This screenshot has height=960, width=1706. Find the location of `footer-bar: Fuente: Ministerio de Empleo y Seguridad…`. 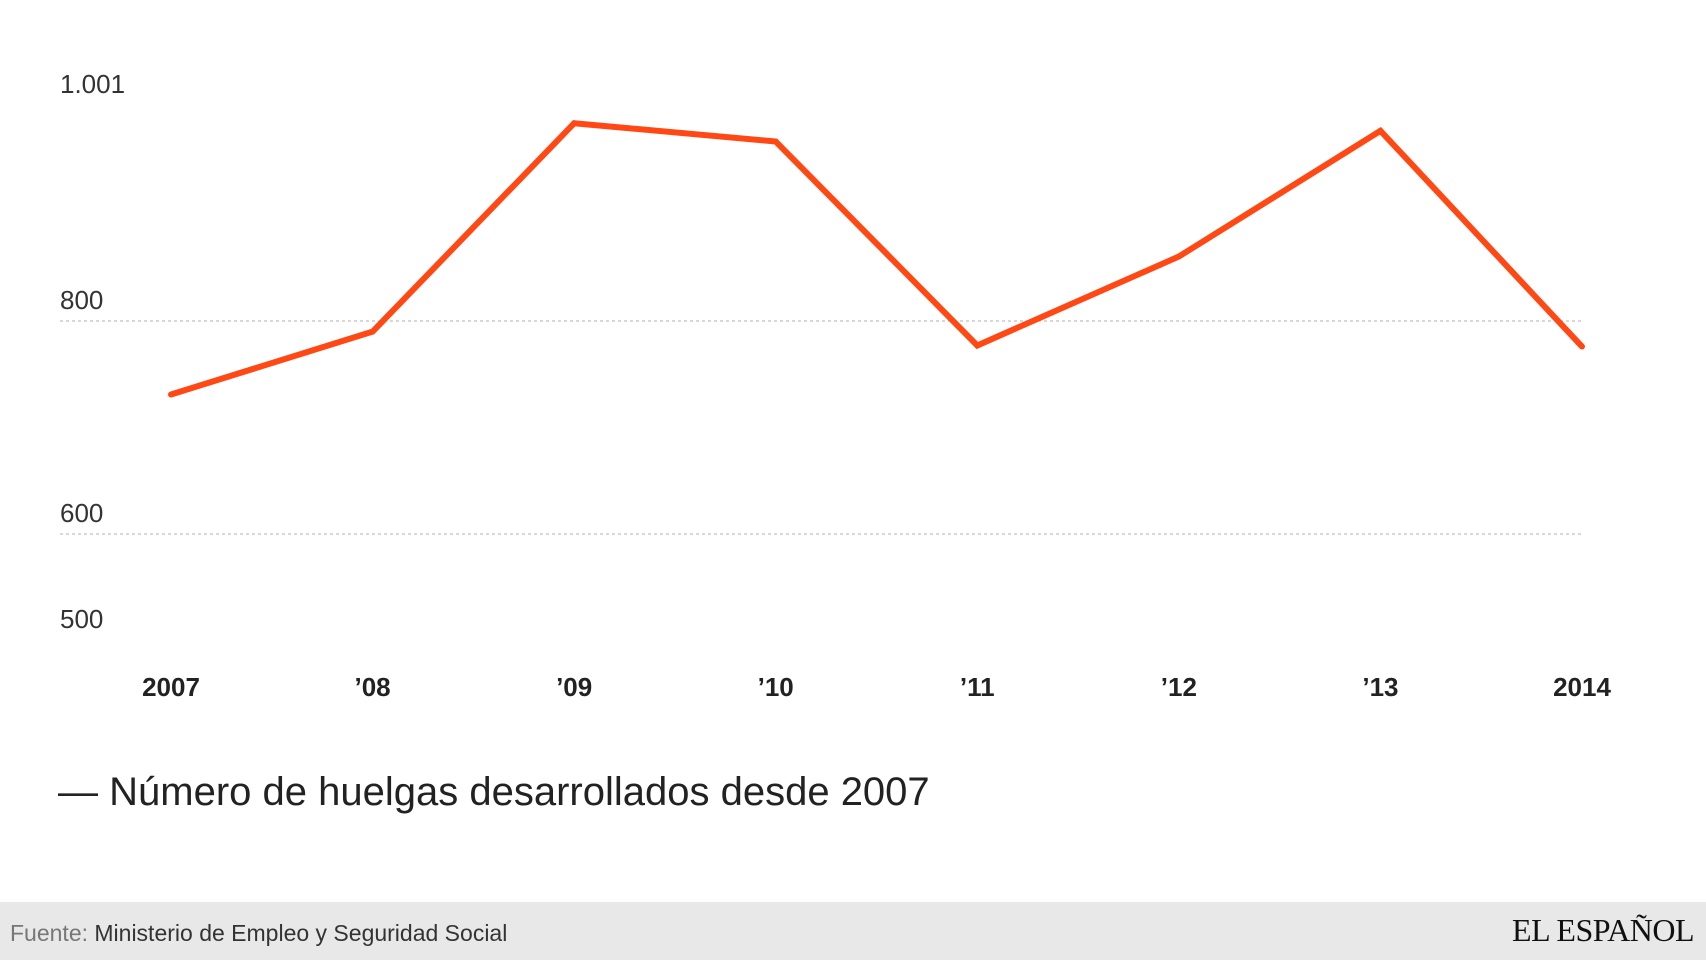

footer-bar: Fuente: Ministerio de Empleo y Seguridad… is located at coordinates (853, 931).